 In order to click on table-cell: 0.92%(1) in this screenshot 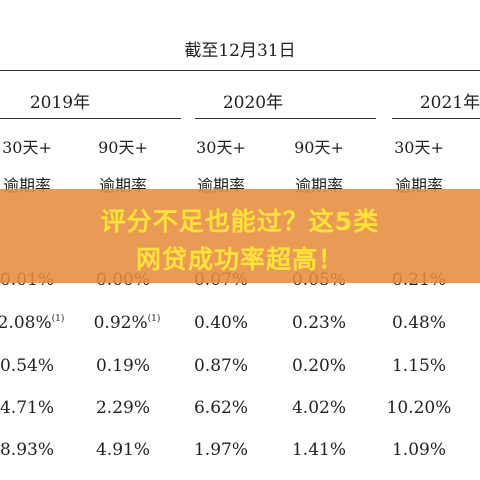, I will do `click(127, 323)`.